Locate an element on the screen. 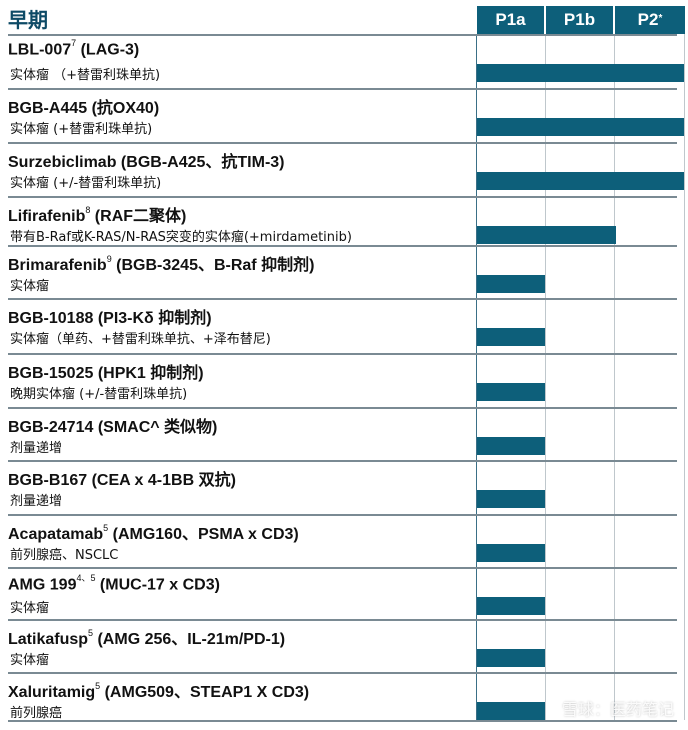 This screenshot has height=730, width=688. drug-name: Brimarafenib9 (BGB-3245、B-Raf 抑制剂) is located at coordinates (161, 263).